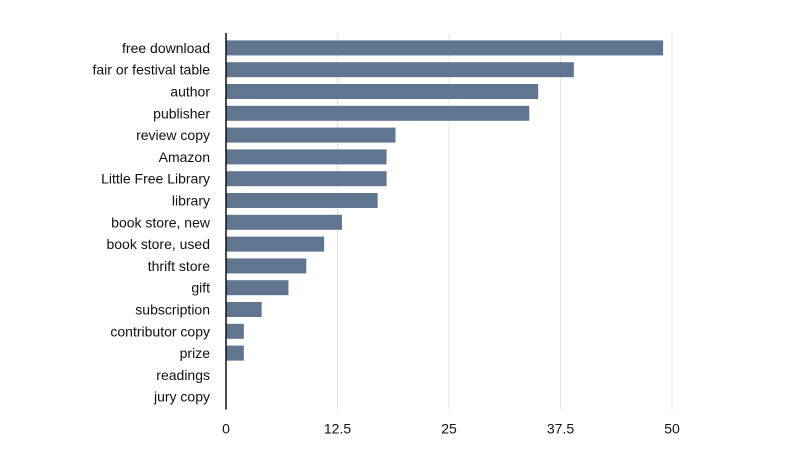 This screenshot has height=454, width=800. Describe the element at coordinates (181, 397) in the screenshot. I see `category-label: jury copy` at that location.